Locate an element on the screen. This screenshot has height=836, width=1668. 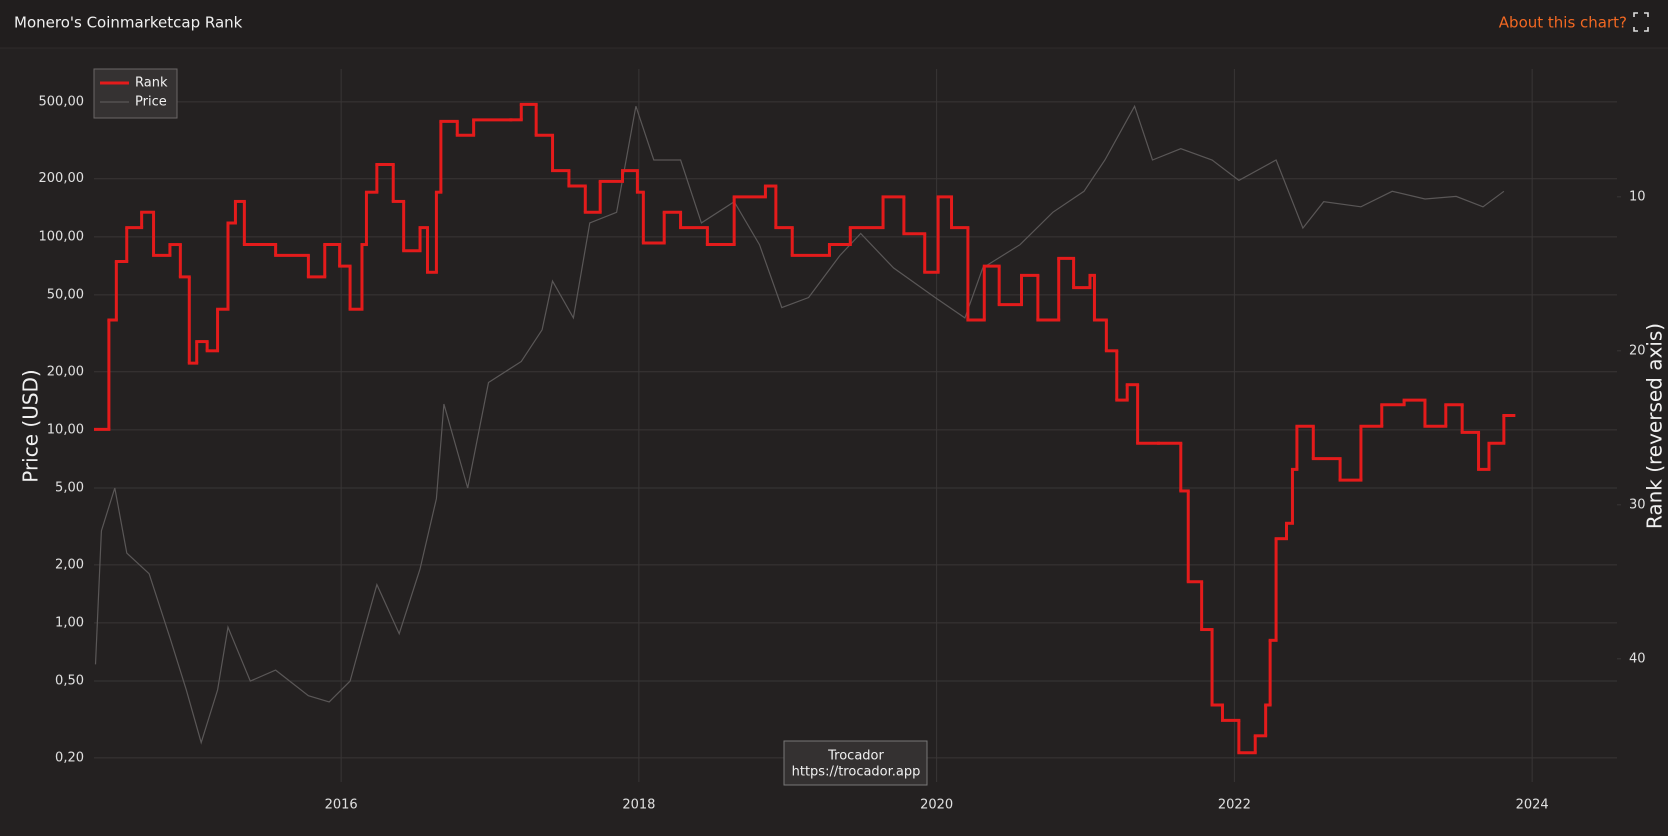
y-tick-label: 0,50 is located at coordinates (69, 681).